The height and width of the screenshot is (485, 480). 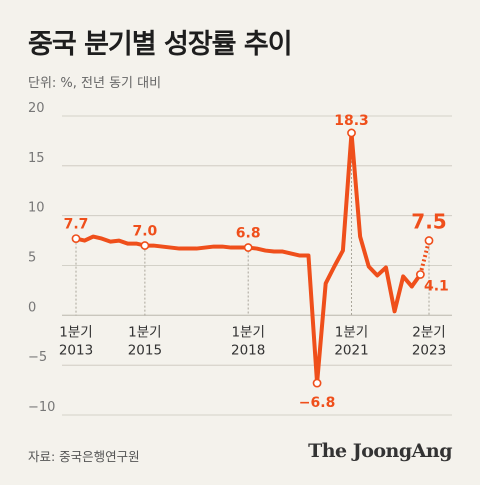 I want to click on y-tick-label: −5, so click(x=37, y=357).